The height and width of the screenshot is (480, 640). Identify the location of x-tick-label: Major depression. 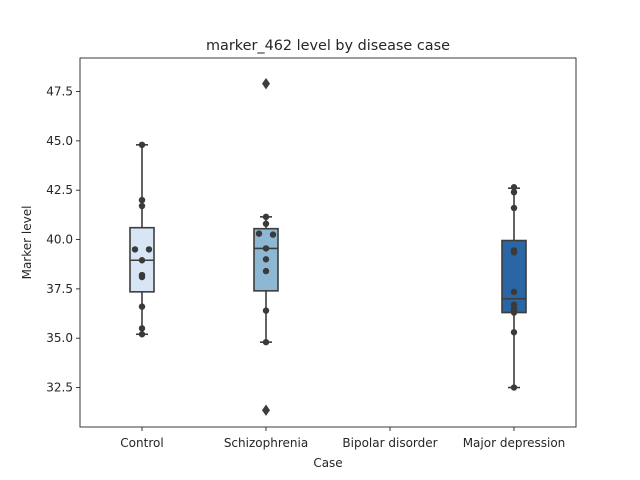
(514, 443).